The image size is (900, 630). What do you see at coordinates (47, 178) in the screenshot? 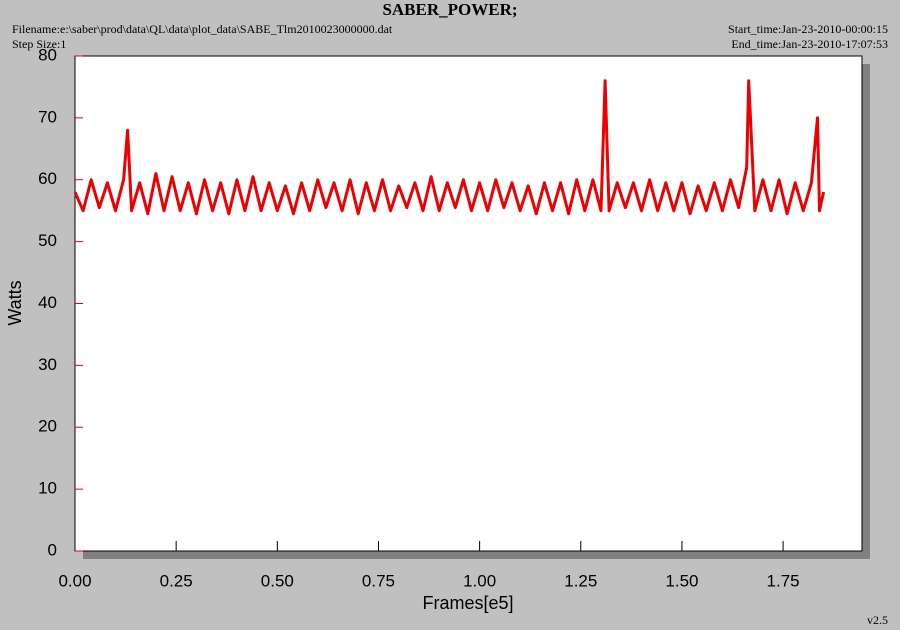
I see `y-tick-label: 60` at bounding box center [47, 178].